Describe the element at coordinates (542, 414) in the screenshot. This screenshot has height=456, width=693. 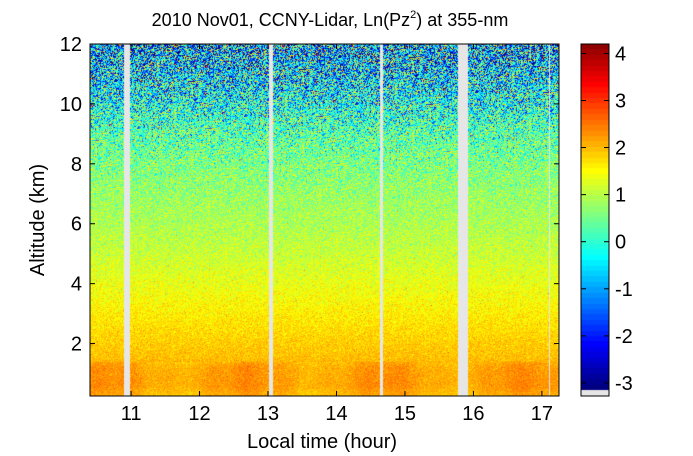
I see `x-tick-label: 17` at that location.